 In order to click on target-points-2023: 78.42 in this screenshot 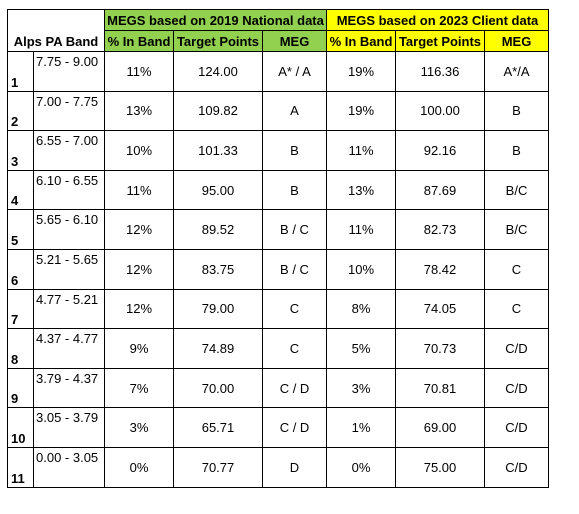, I will do `click(440, 269)`.